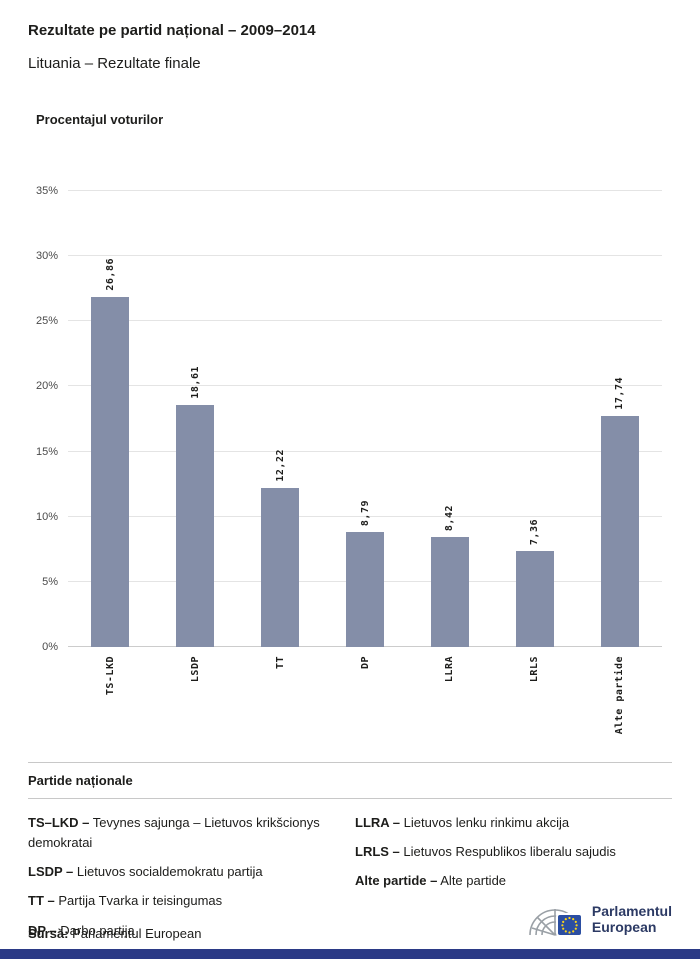 The width and height of the screenshot is (700, 959). I want to click on bottom-brand-strip, so click(350, 954).